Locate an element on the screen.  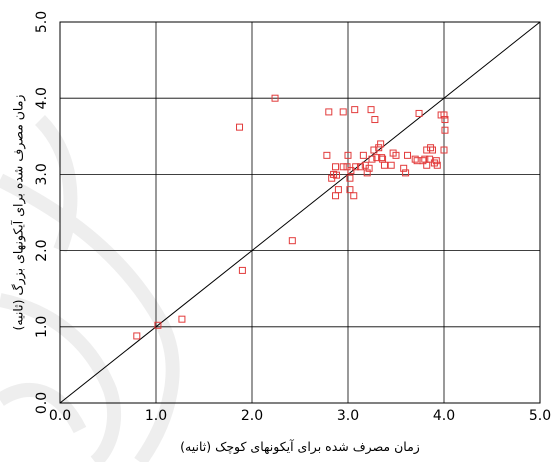
y-axis-ticks: 0.0 1.0 2.0 3.0 4.0 5.0 is located at coordinates (42, 212).